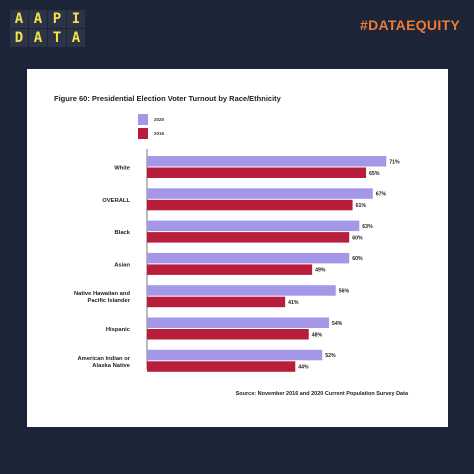 This screenshot has height=474, width=474. Describe the element at coordinates (143, 133) in the screenshot. I see `legend-swatch-2016` at that location.